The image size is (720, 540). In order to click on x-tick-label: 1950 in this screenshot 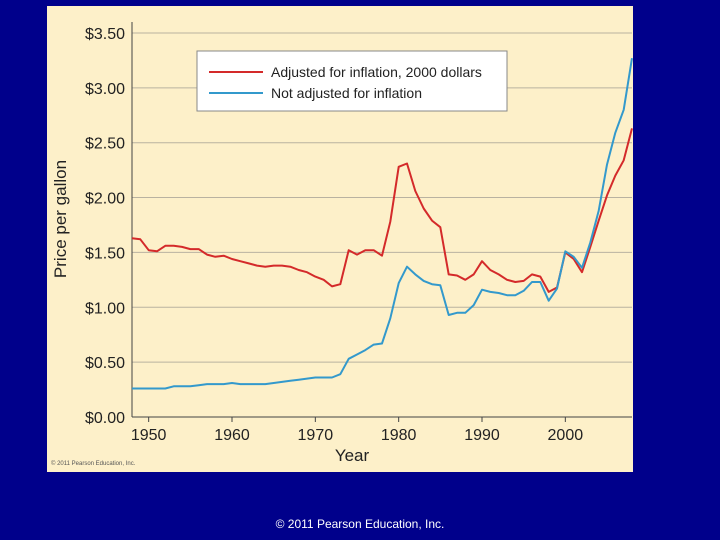, I will do `click(149, 435)`.